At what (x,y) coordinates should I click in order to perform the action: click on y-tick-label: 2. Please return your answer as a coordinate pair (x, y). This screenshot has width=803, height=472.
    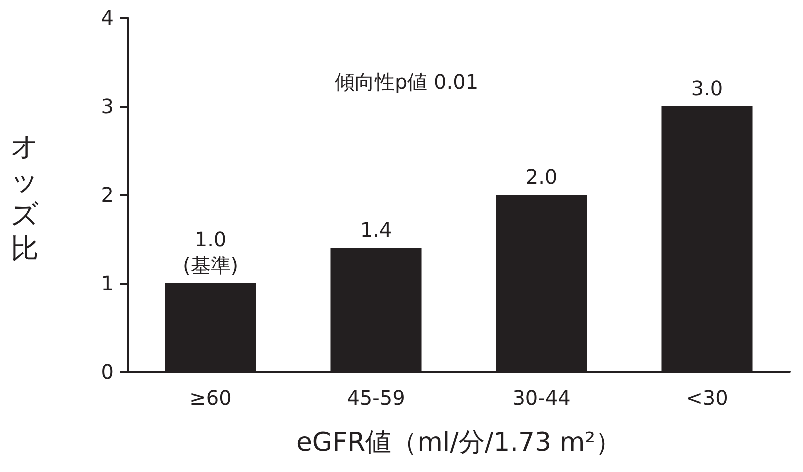
    Looking at the image, I should click on (107, 195).